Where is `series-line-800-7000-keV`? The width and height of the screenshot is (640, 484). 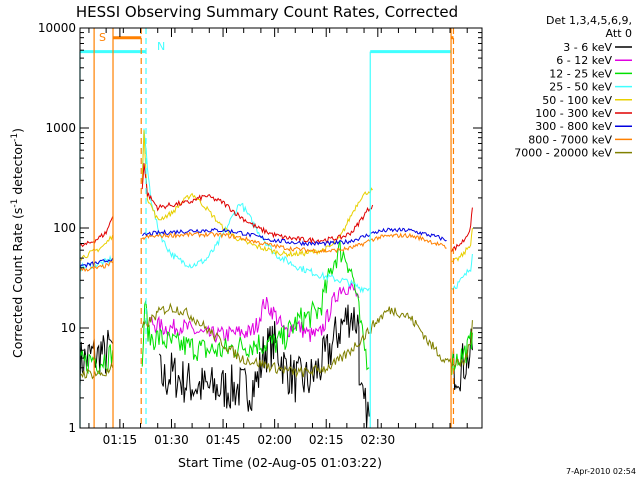 series-line-800-7000-keV is located at coordinates (263, 251).